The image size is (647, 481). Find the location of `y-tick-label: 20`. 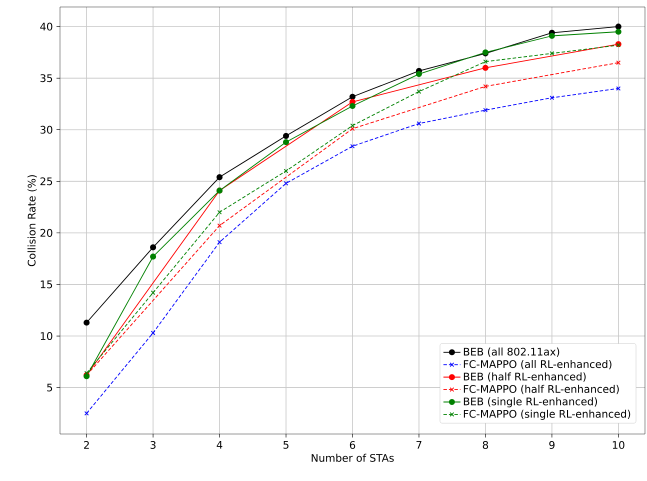

y-tick-label: 20 is located at coordinates (46, 232).